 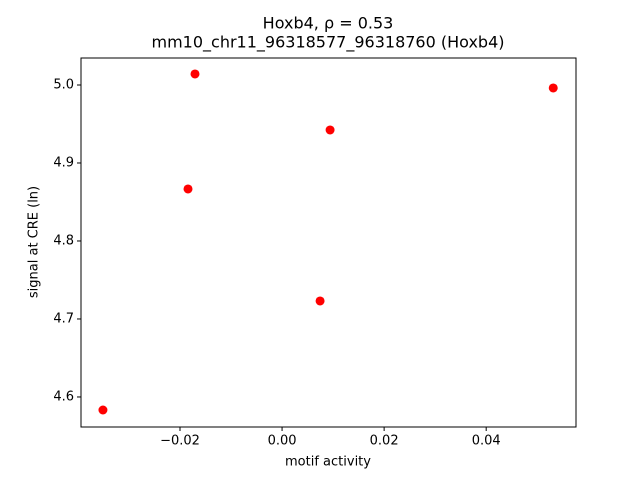 I want to click on x-tick-label: 0.02, so click(x=384, y=441).